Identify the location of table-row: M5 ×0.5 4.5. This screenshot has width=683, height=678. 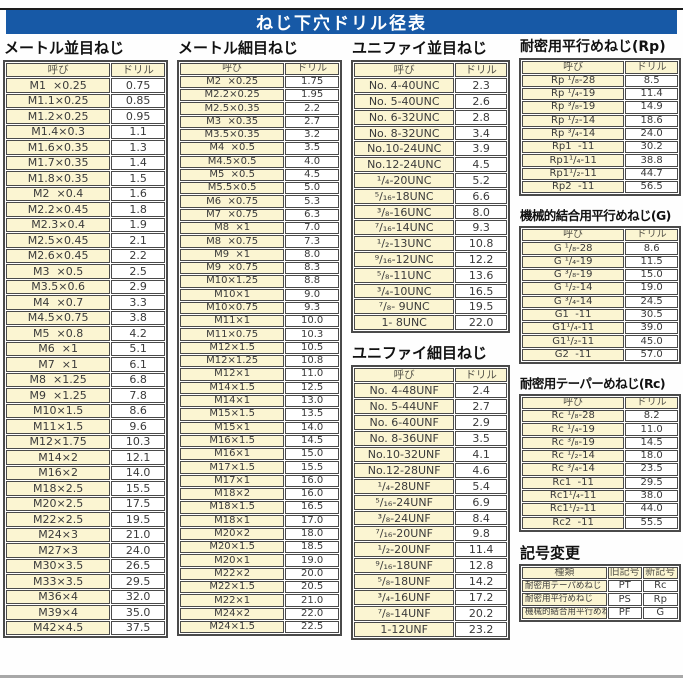
(259, 175).